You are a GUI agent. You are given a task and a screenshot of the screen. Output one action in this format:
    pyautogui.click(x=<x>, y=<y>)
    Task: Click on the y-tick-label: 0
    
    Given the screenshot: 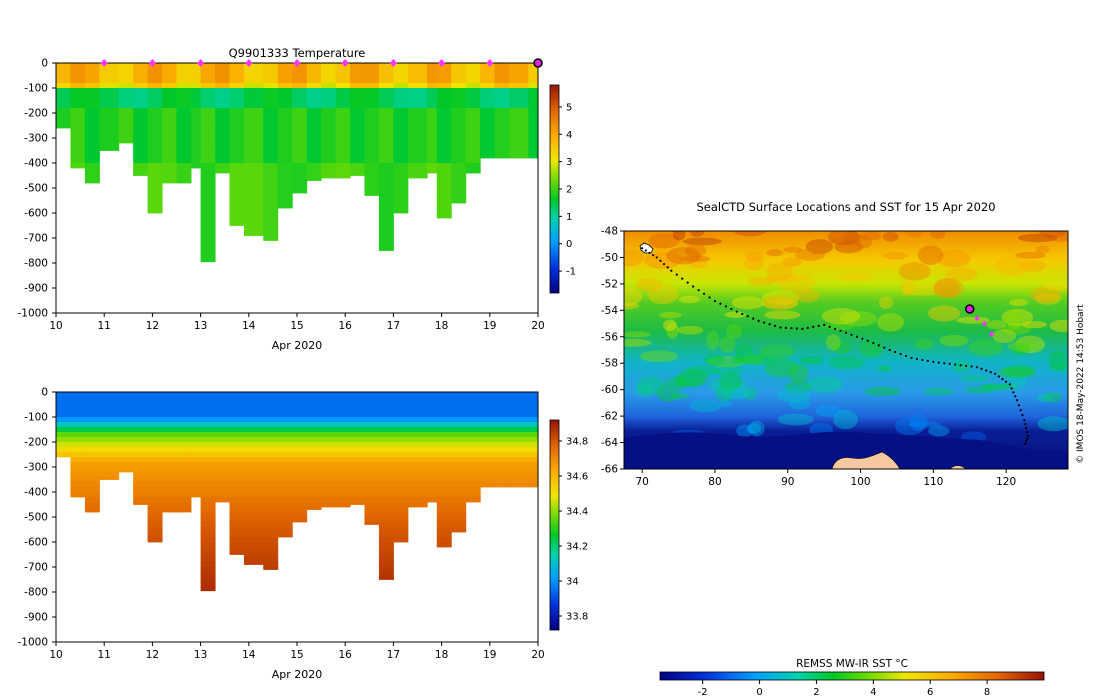 What is the action you would take?
    pyautogui.click(x=44, y=393)
    